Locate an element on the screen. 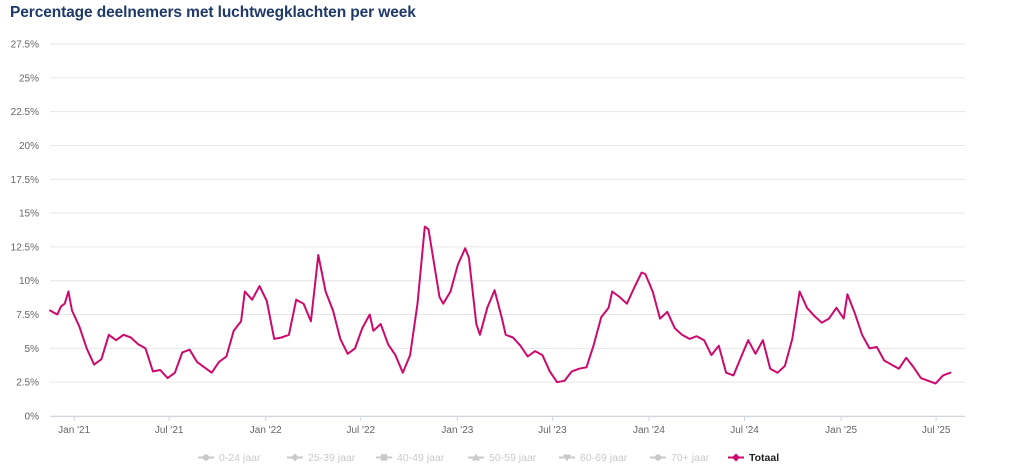 Image resolution: width=1024 pixels, height=474 pixels. y-tick-label: 2.5% is located at coordinates (27, 383).